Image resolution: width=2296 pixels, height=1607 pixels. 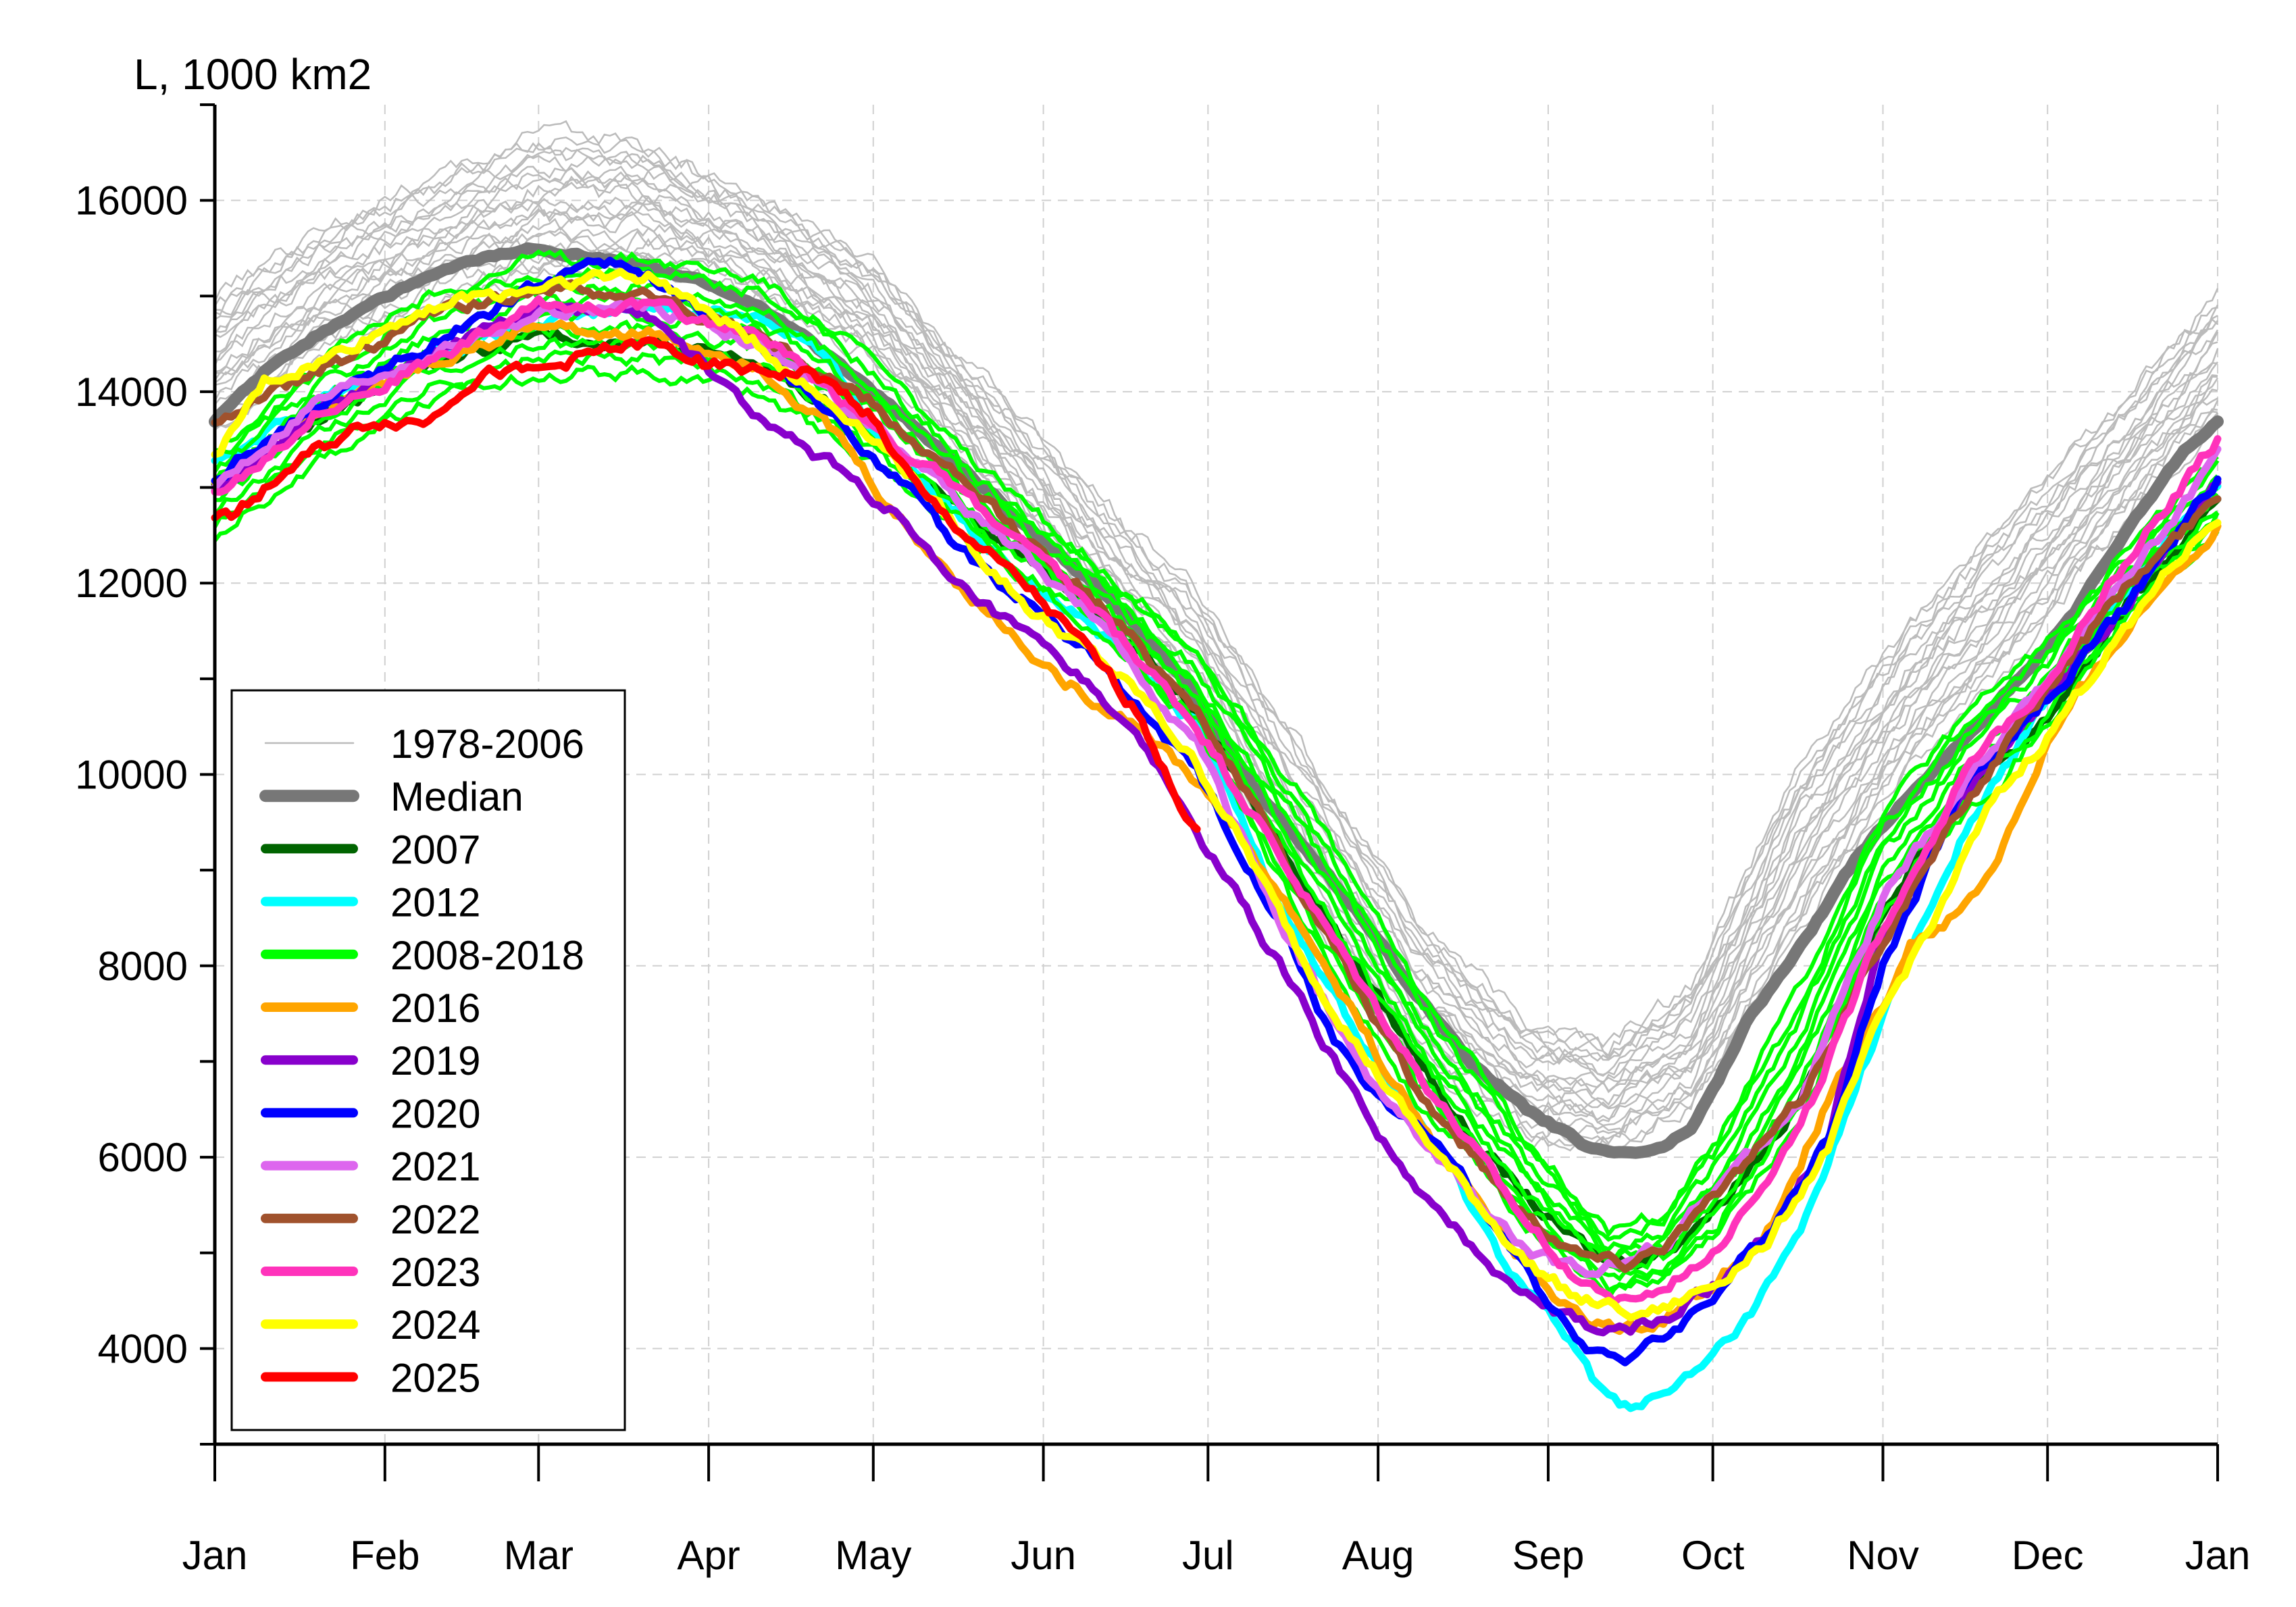 I want to click on legend-label: 2012, so click(x=435, y=902).